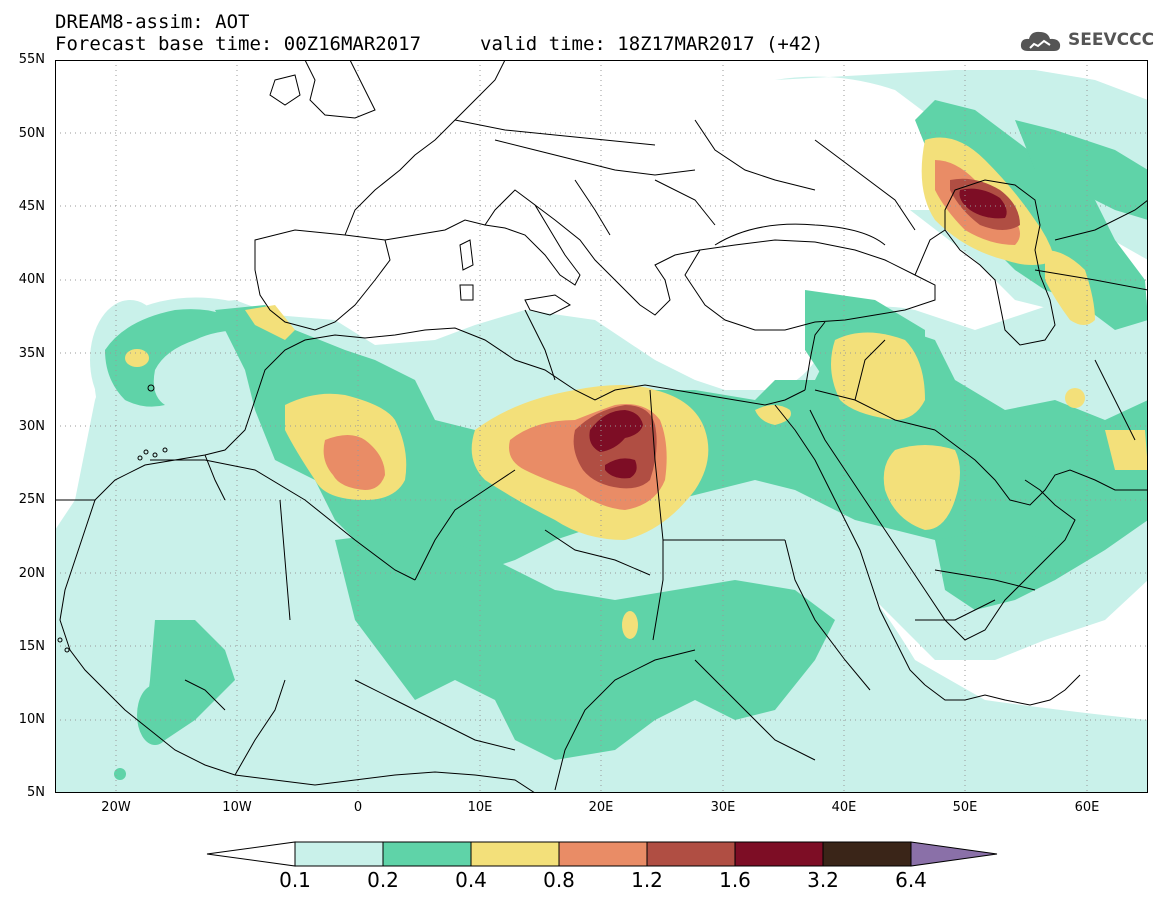 This screenshot has height=905, width=1165. Describe the element at coordinates (152, 22) in the screenshot. I see `chart-title: DREAM8-assim: AOT` at that location.